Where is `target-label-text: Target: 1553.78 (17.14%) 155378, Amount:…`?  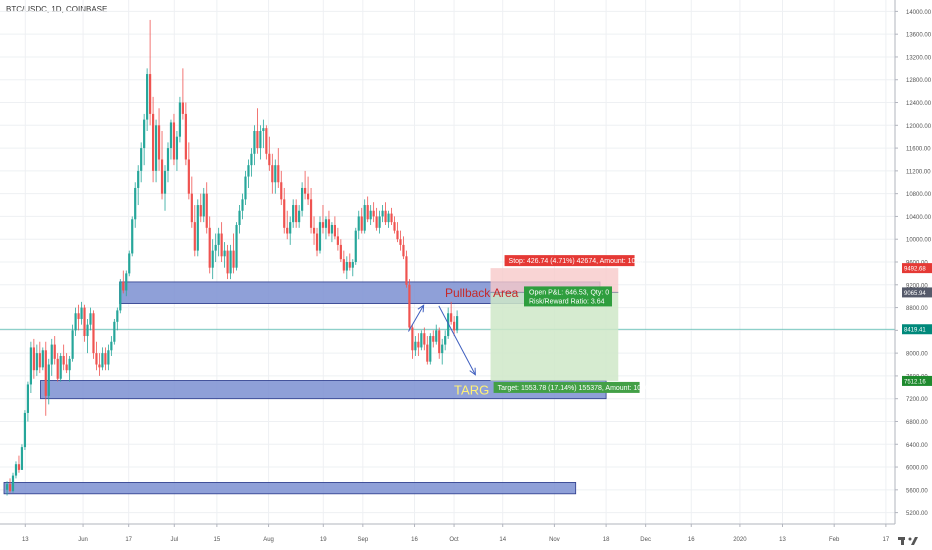 target-label-text: Target: 1553.78 (17.14%) 155378, Amount:… is located at coordinates (573, 388).